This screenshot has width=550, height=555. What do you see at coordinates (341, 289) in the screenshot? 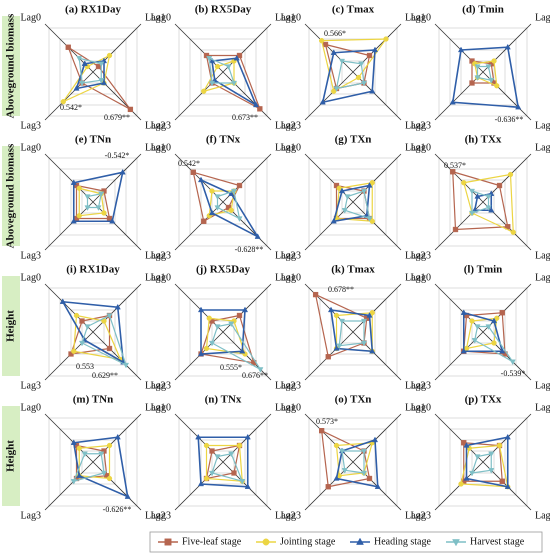
I see `annotation: 0.678**` at bounding box center [341, 289].